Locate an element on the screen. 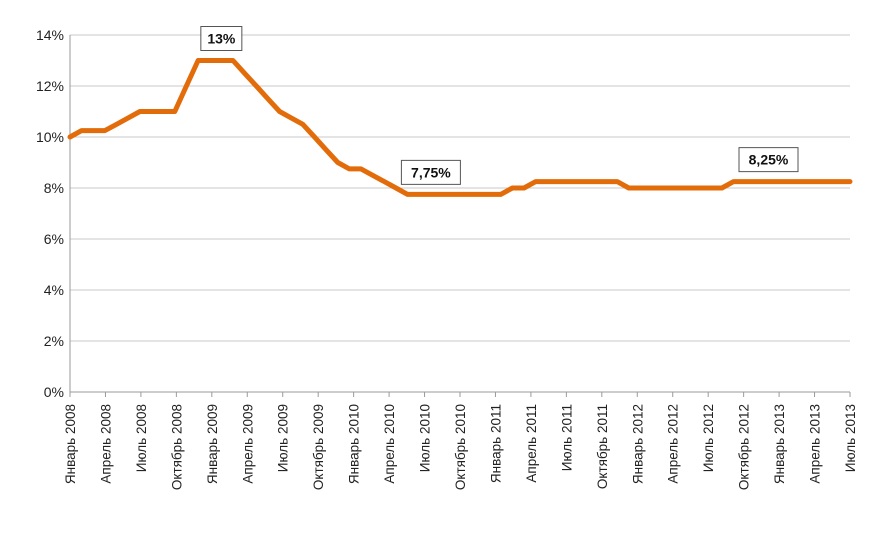  y-tick-label: 14% is located at coordinates (50, 35).